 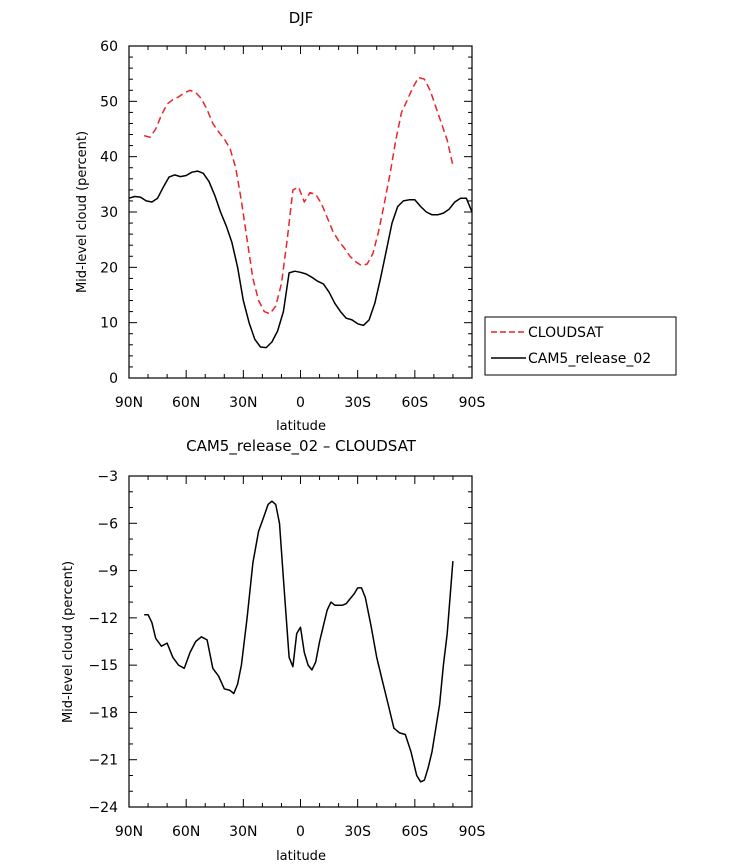 What do you see at coordinates (589, 359) in the screenshot?
I see `legend-cam5-label: CAM5_release_02` at bounding box center [589, 359].